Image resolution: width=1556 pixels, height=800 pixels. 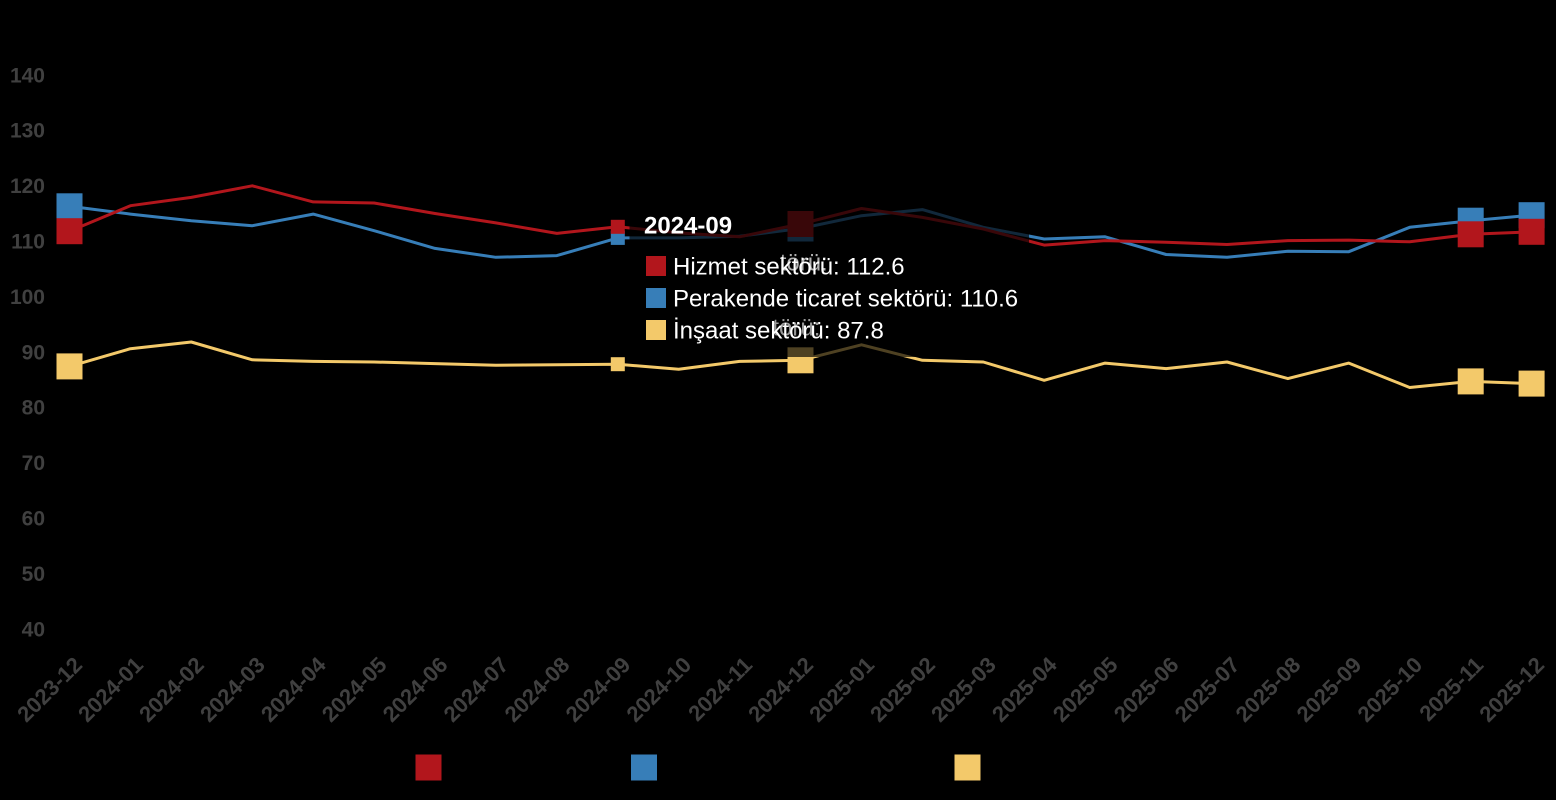 What do you see at coordinates (33, 408) in the screenshot?
I see `svg-text: 80` at bounding box center [33, 408].